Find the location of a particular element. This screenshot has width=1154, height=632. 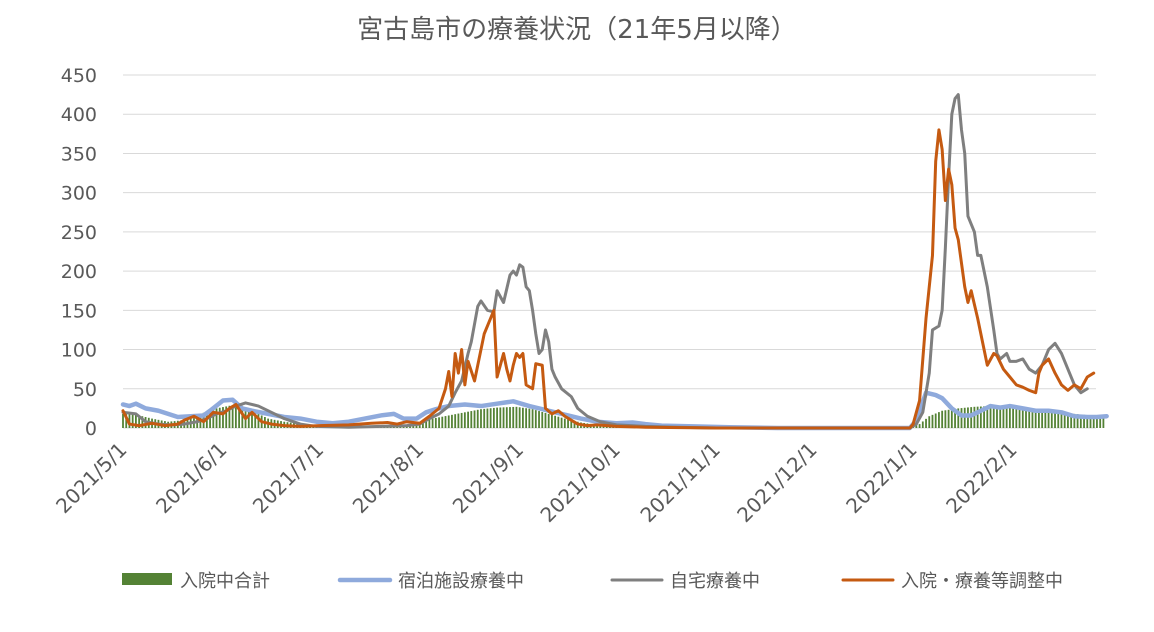

legend-label: 入院中合計 is located at coordinates (225, 581).